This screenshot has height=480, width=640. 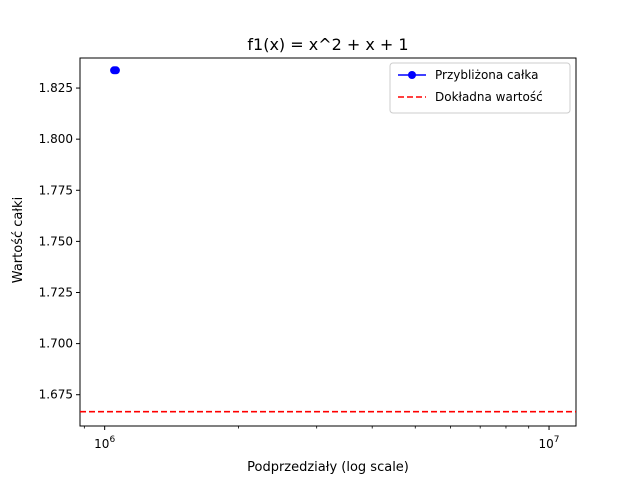 What do you see at coordinates (327, 44) in the screenshot?
I see `chart-title: f1(x) = x^2 + x + 1` at bounding box center [327, 44].